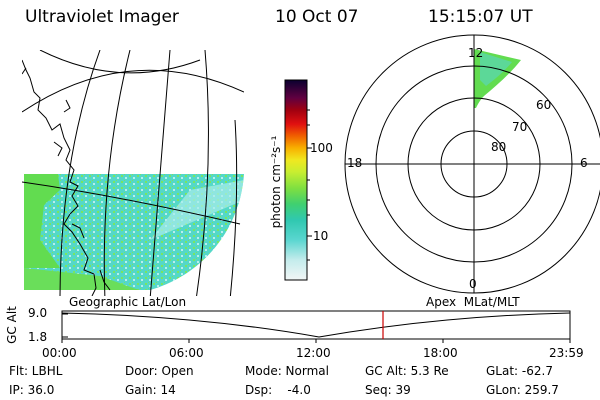 Image resolution: width=600 pixels, height=400 pixels. What do you see at coordinates (317, 17) in the screenshot?
I see `date-label: 10 Oct 07` at bounding box center [317, 17].